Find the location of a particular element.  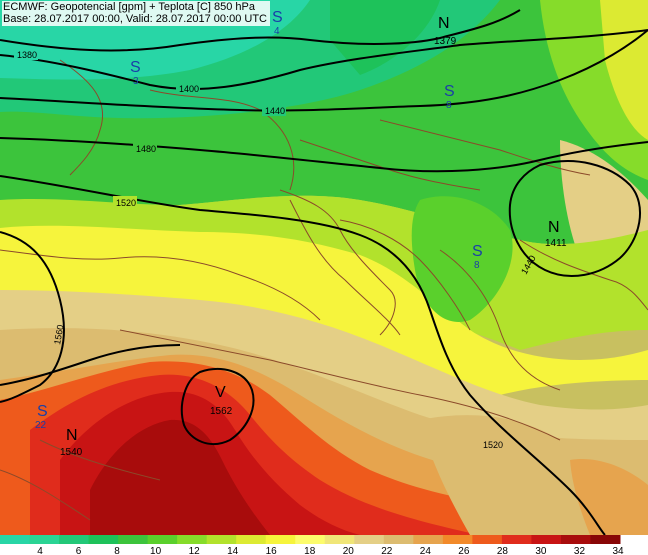

legend-tick-label: 26 is located at coordinates (464, 550).